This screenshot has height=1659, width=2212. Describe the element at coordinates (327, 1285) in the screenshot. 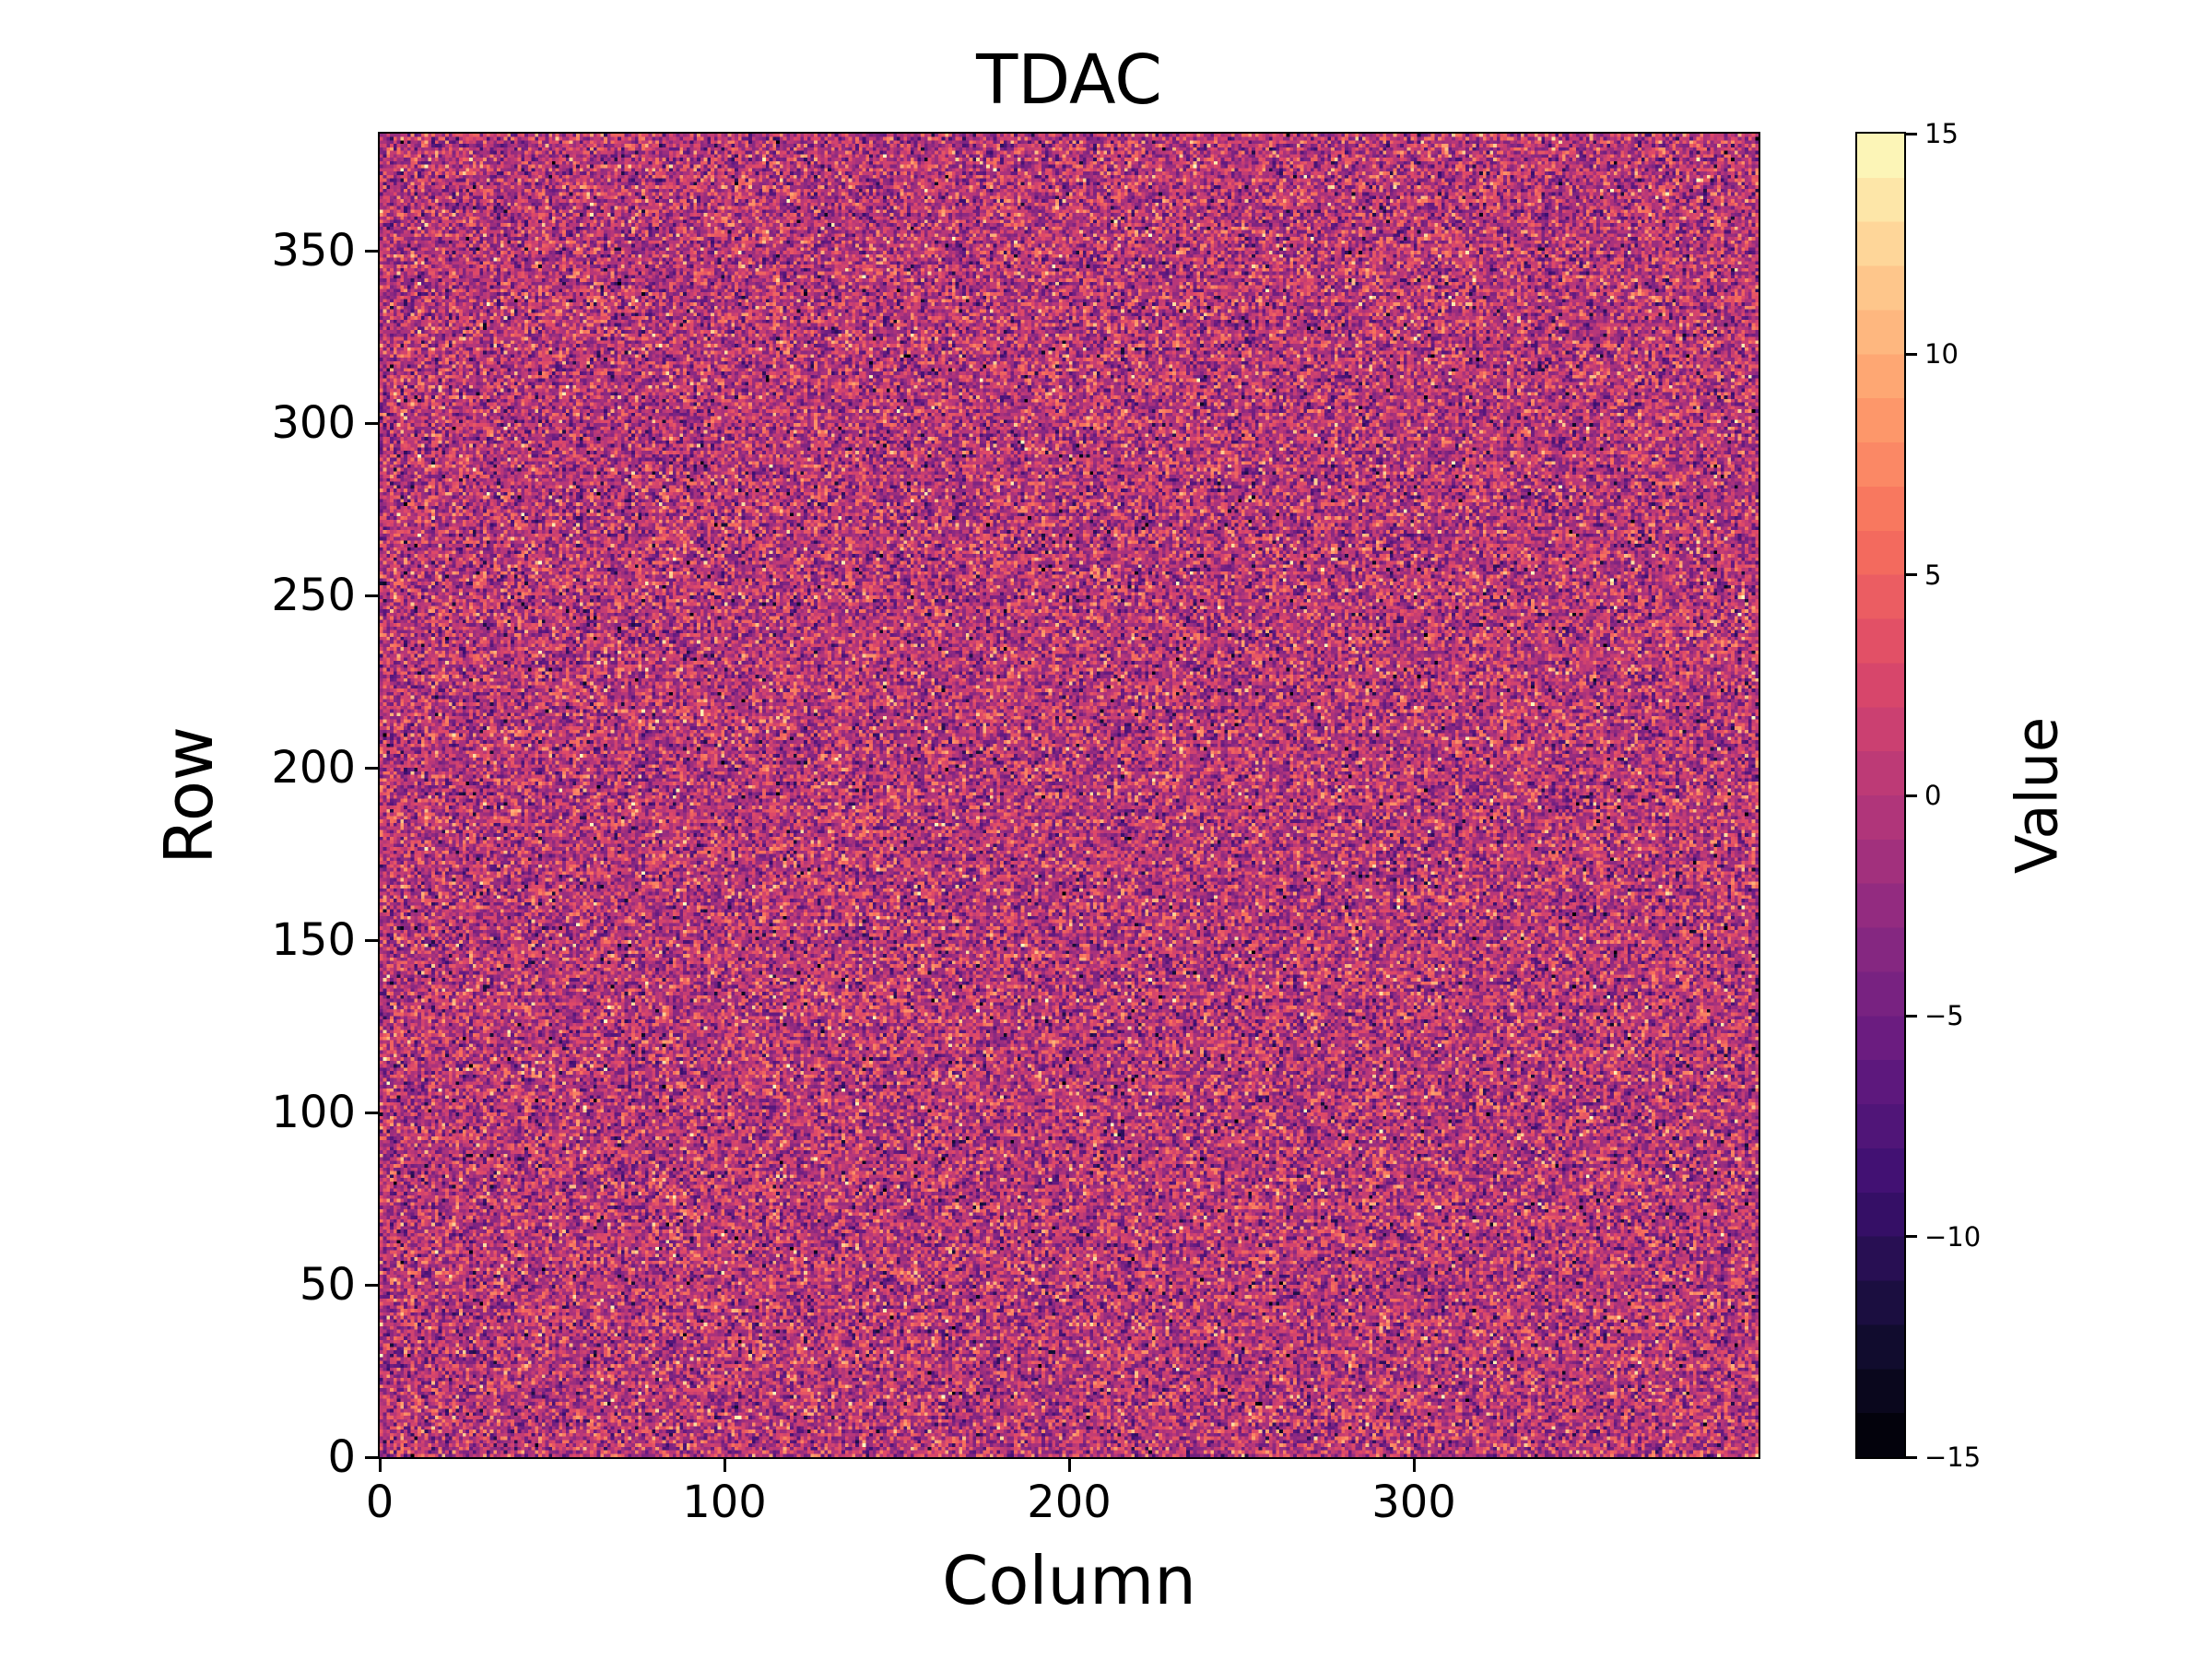

I see `y-tick-label: 50` at that location.